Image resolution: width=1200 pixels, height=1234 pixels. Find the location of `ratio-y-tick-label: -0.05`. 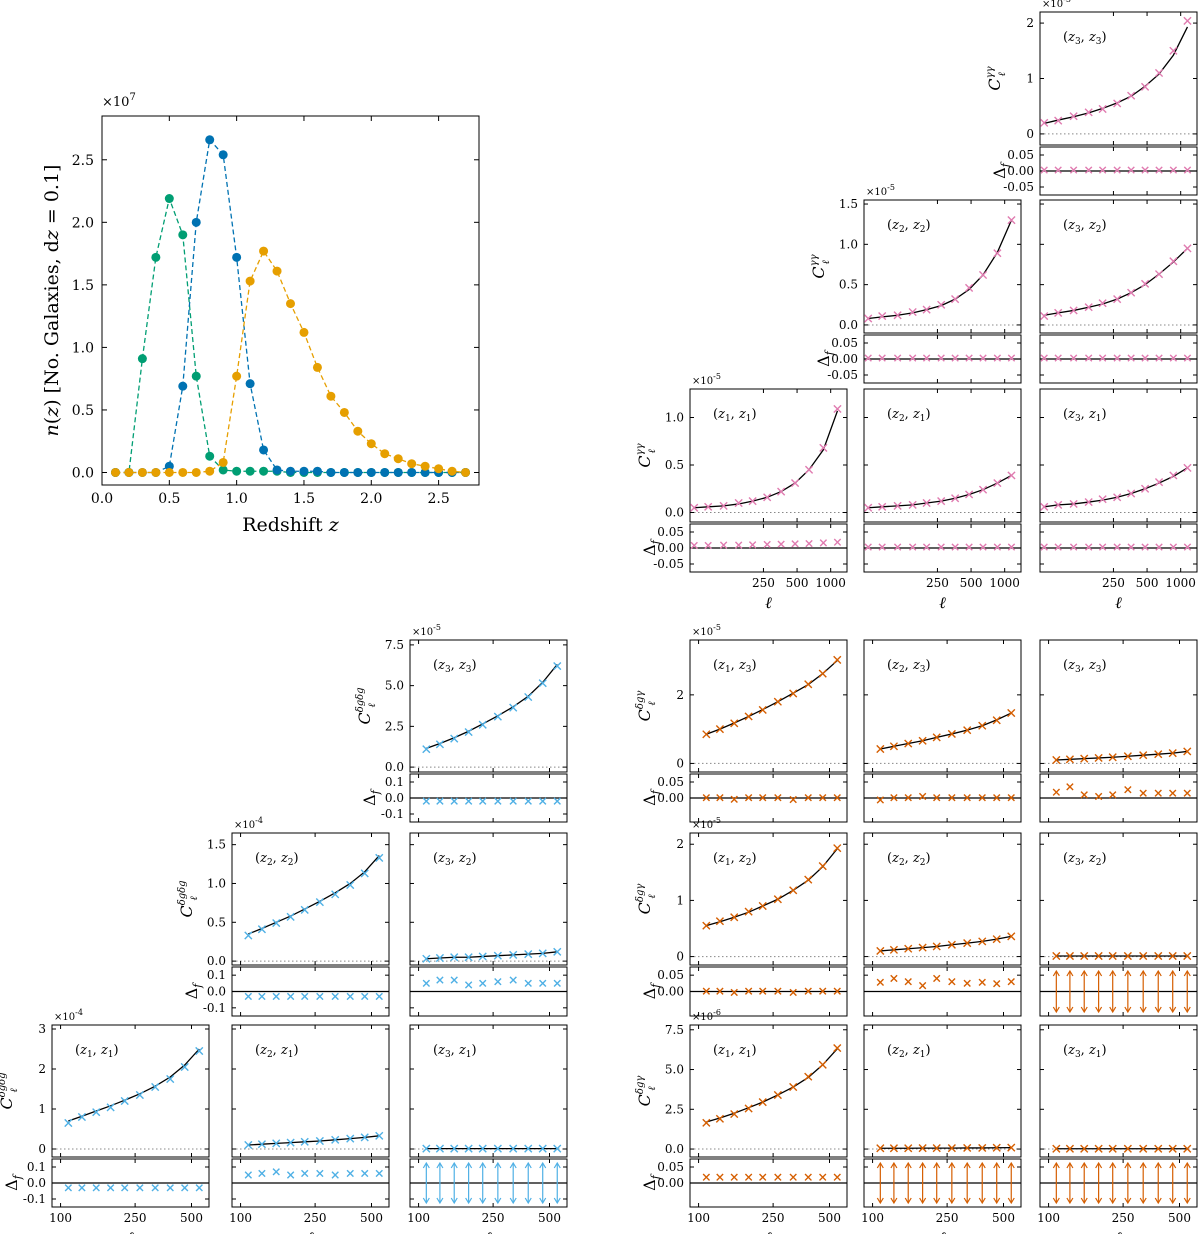

ratio-y-tick-label: -0.05 is located at coordinates (668, 564).